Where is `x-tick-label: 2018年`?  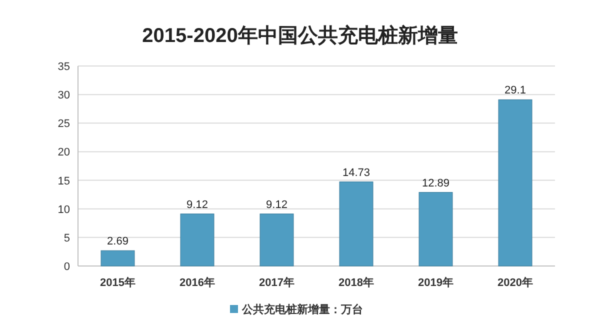
x-tick-label: 2018年 is located at coordinates (356, 282).